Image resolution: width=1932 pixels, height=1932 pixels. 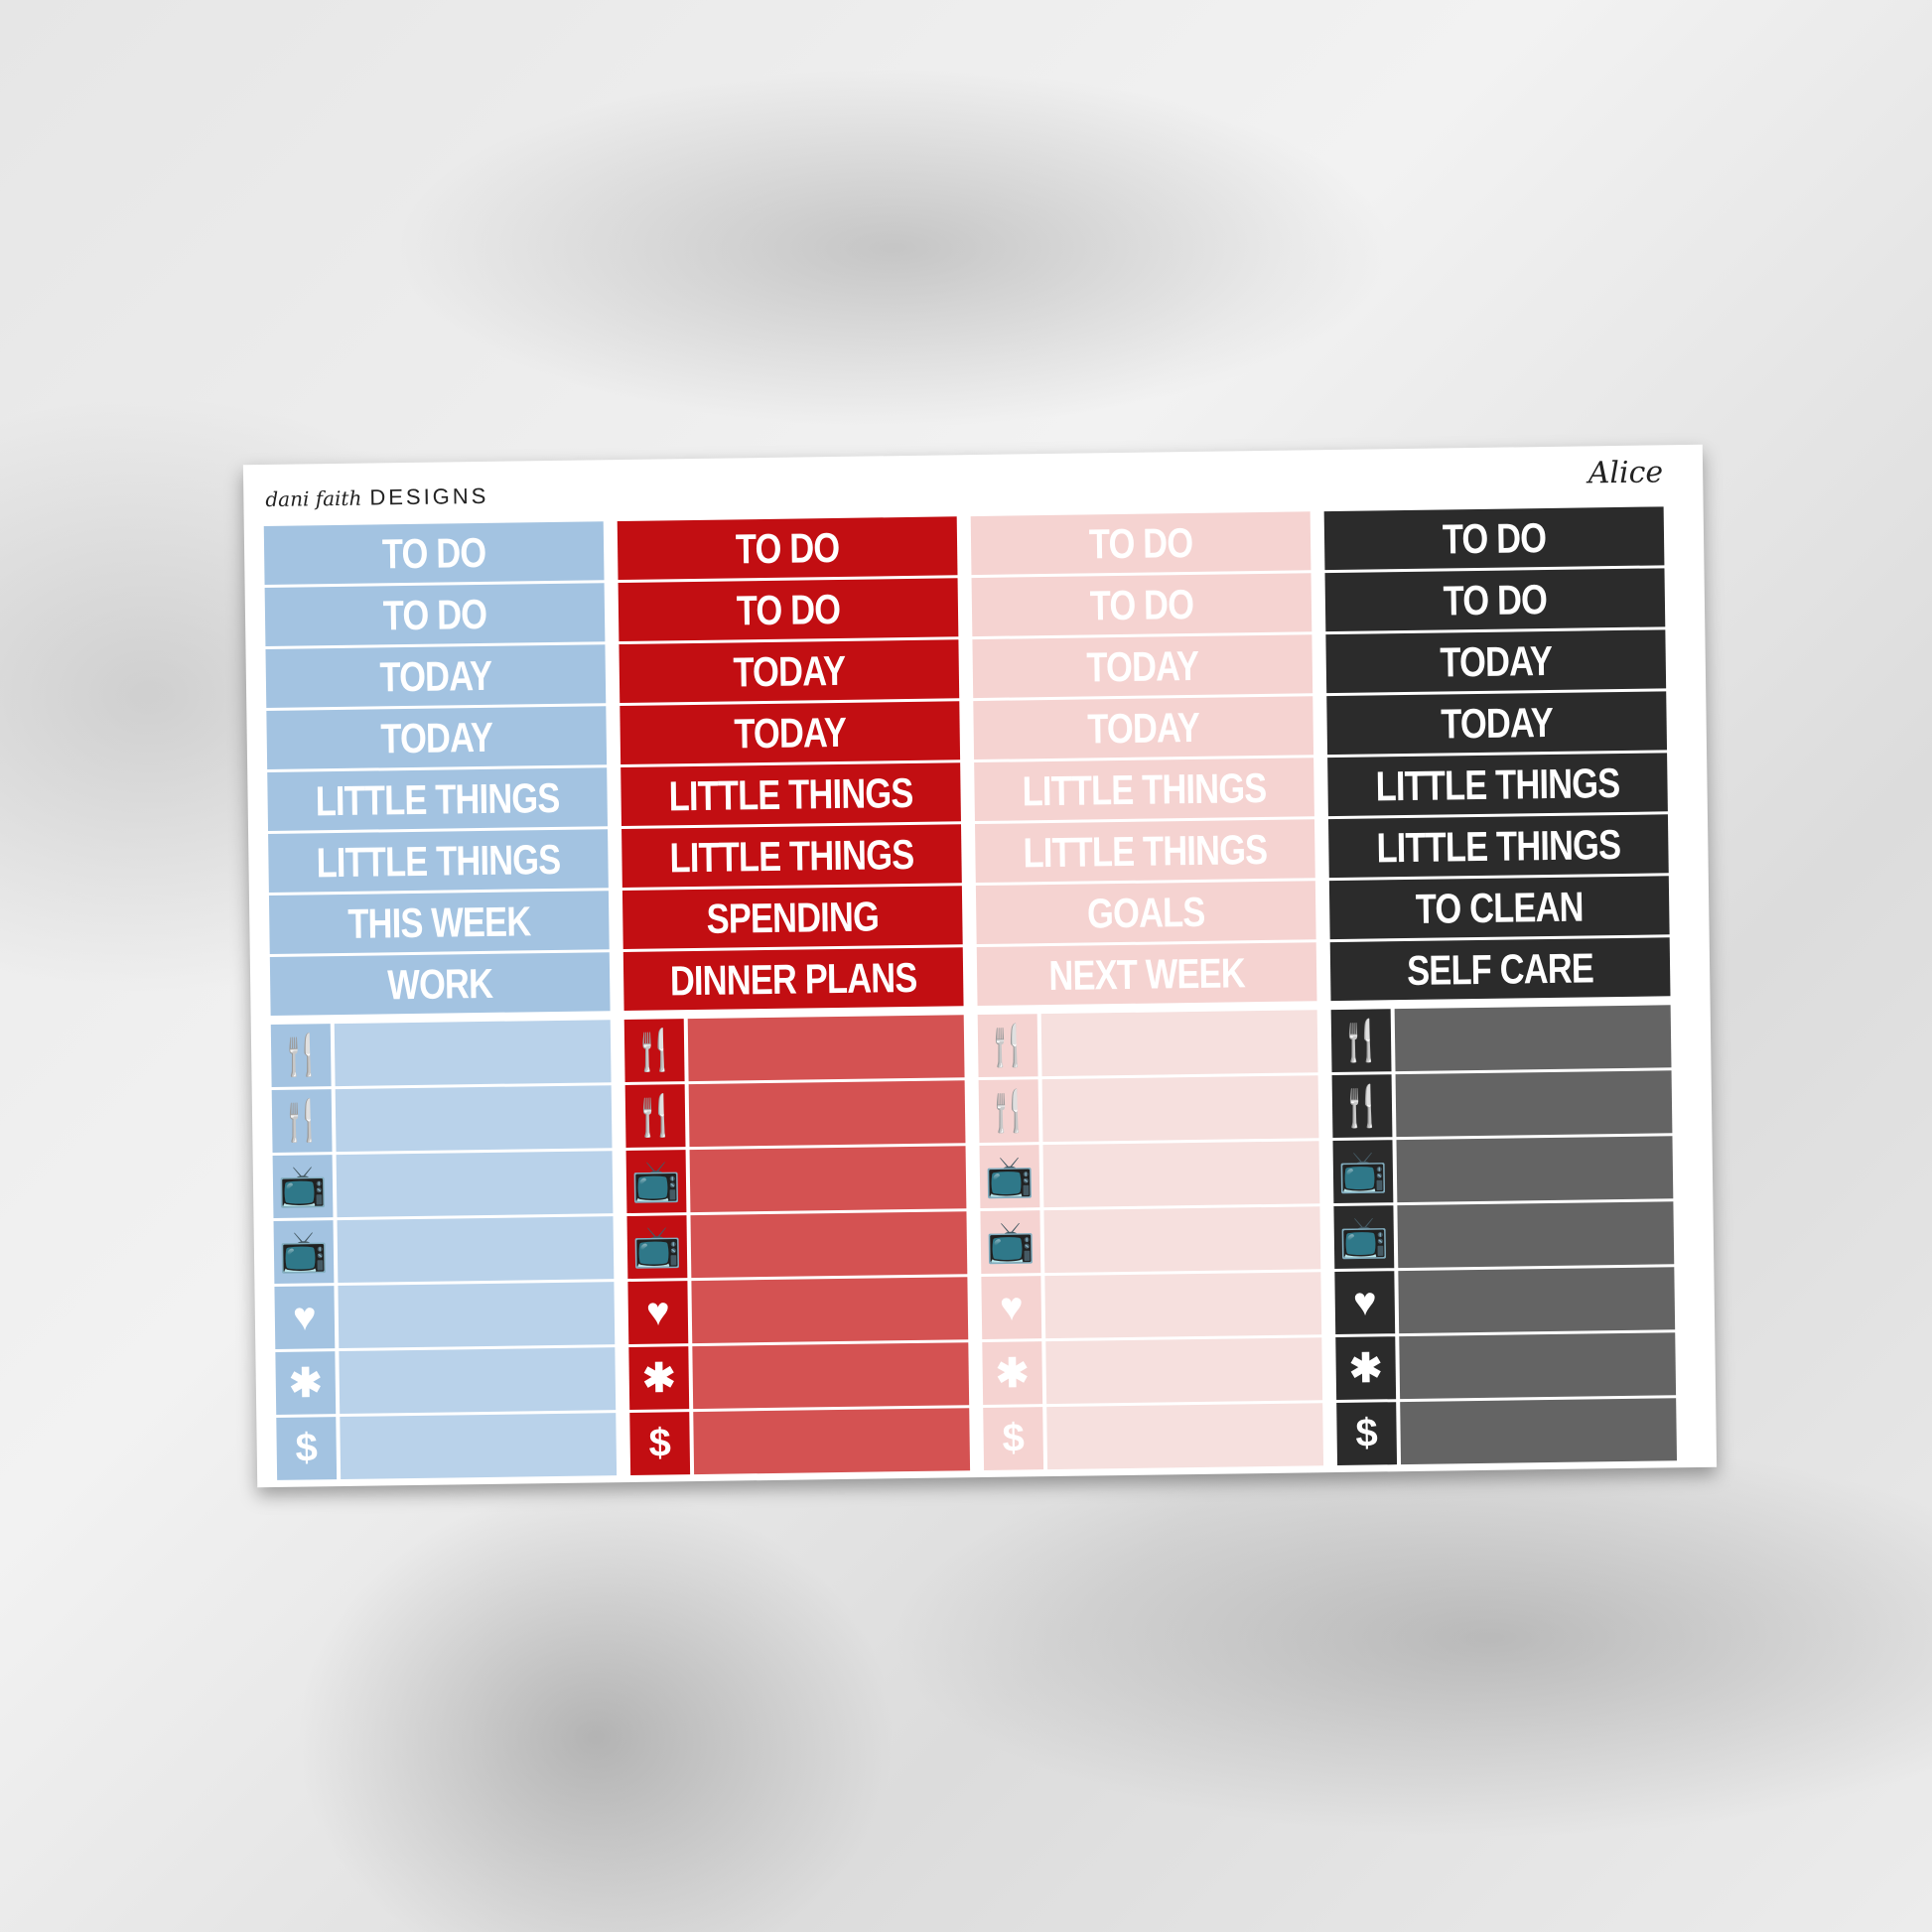 I want to click on header-sticker: THIS WEEK, so click(x=439, y=924).